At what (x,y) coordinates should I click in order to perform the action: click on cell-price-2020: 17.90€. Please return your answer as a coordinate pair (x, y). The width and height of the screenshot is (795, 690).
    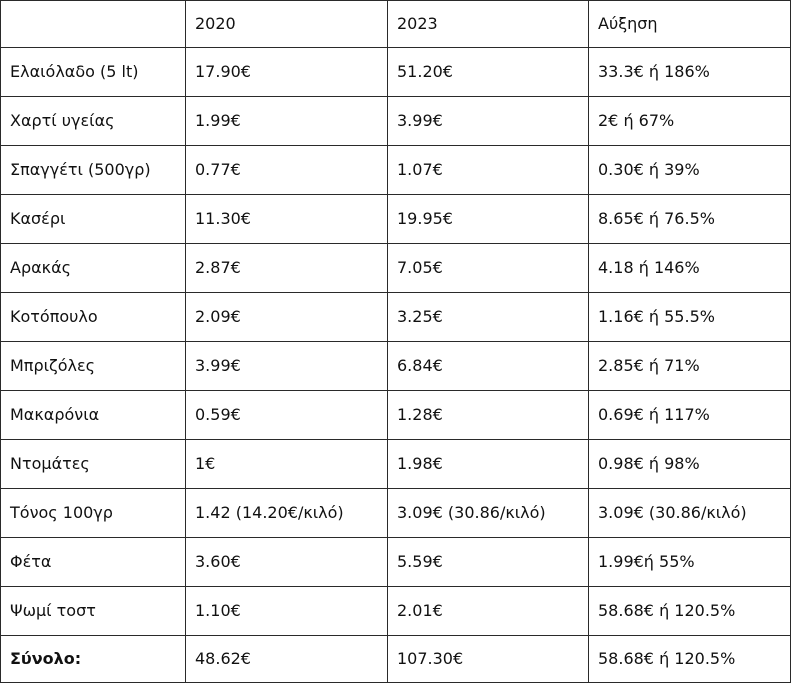
    Looking at the image, I should click on (286, 72).